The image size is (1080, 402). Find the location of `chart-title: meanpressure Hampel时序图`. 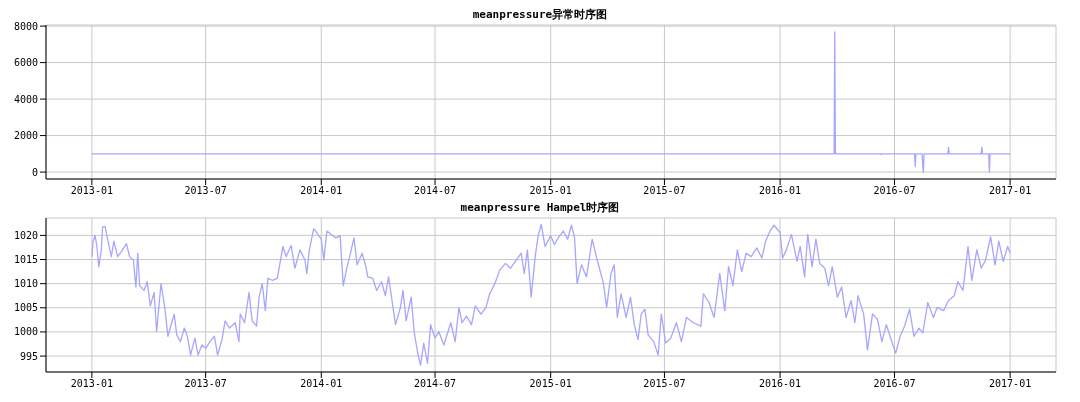

chart-title: meanpressure Hampel时序图 is located at coordinates (540, 207).